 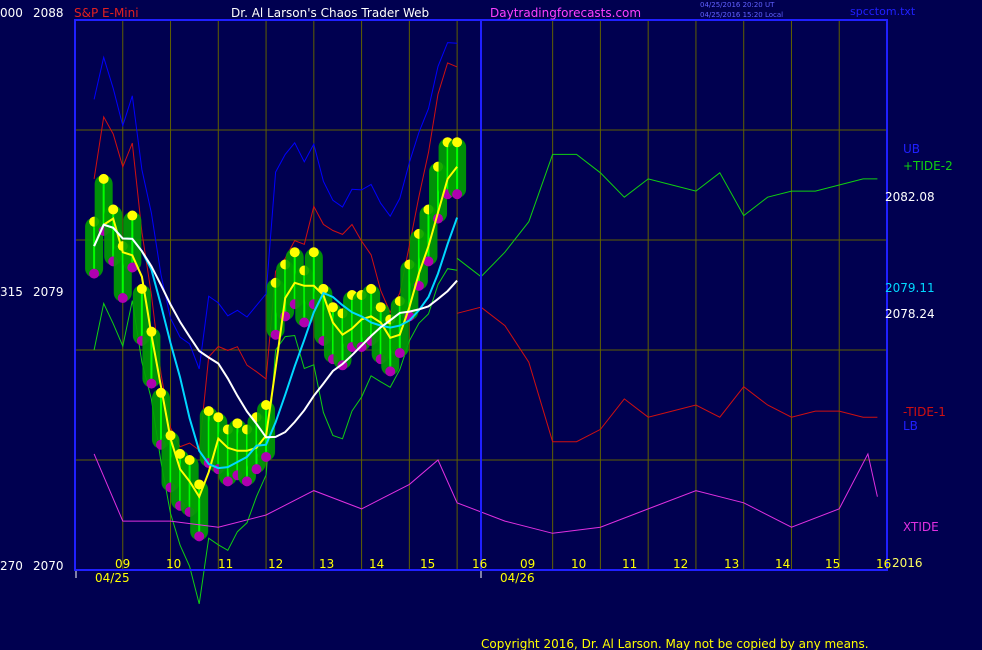 I want to click on timestamp-local: 04/25/2016 15:20 Local, so click(x=741, y=15).